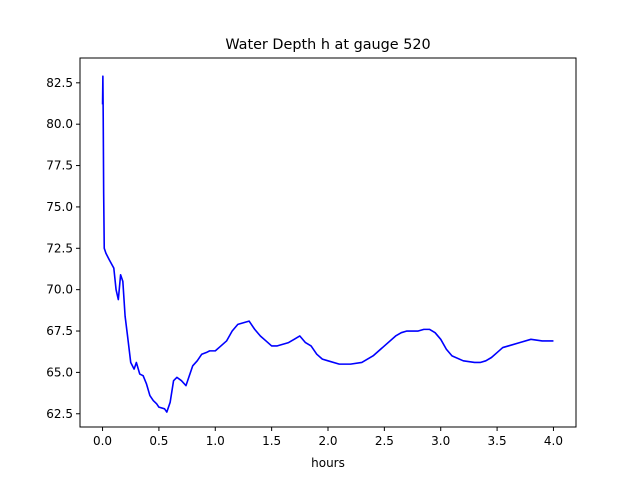  I want to click on y-tick-label: 80.0, so click(59, 124).